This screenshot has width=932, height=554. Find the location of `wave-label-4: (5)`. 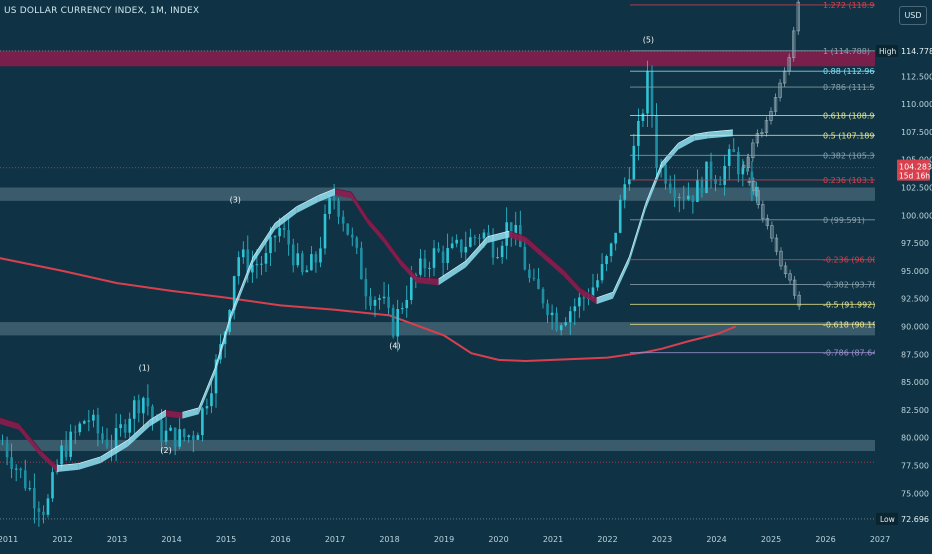

wave-label-4: (5) is located at coordinates (648, 40).